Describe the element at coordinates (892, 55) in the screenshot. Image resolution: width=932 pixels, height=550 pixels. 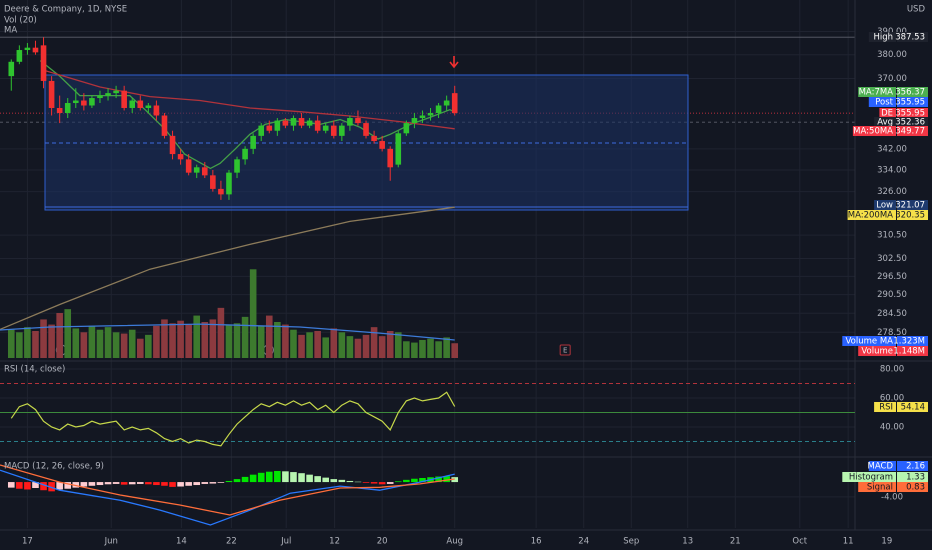
I see `y-tick-label: 380.00` at that location.